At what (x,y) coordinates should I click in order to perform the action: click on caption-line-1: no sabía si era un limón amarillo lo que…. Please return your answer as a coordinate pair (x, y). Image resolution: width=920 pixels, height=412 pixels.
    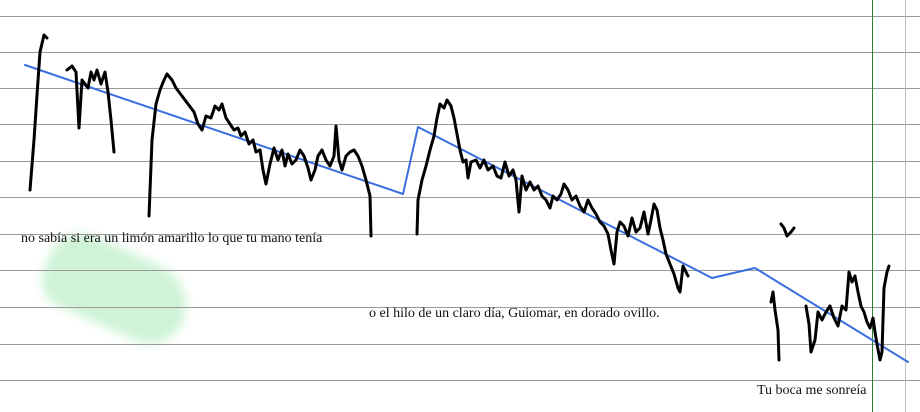
    Looking at the image, I should click on (172, 238).